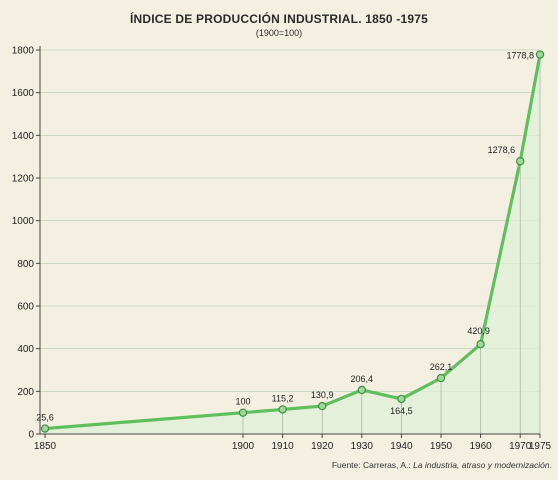 This screenshot has width=558, height=480. What do you see at coordinates (45, 446) in the screenshot?
I see `x-tick-label: 1850` at bounding box center [45, 446].